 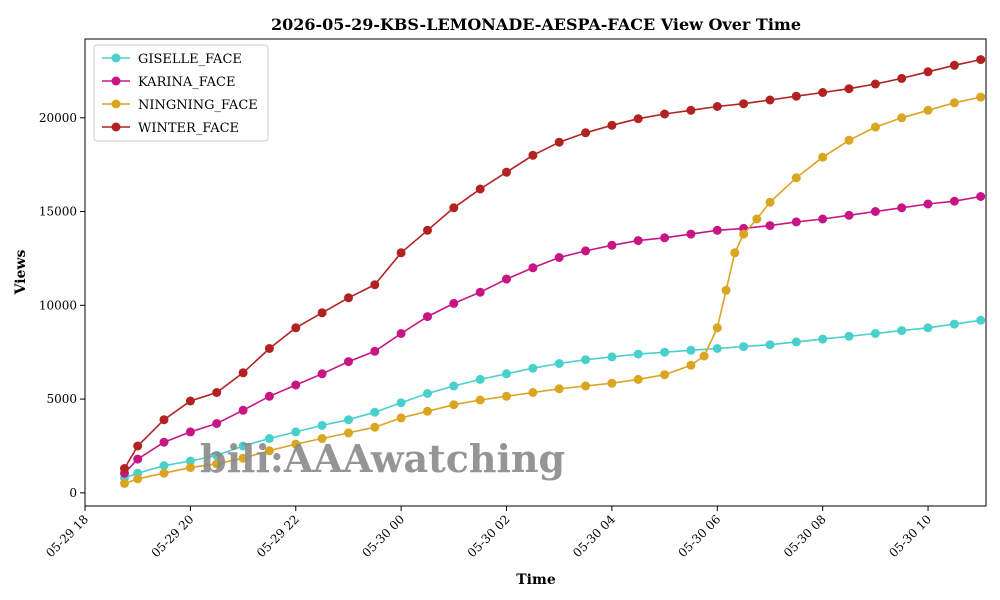 What do you see at coordinates (186, 82) in the screenshot?
I see `legend-label: KARINA_FACE` at bounding box center [186, 82].